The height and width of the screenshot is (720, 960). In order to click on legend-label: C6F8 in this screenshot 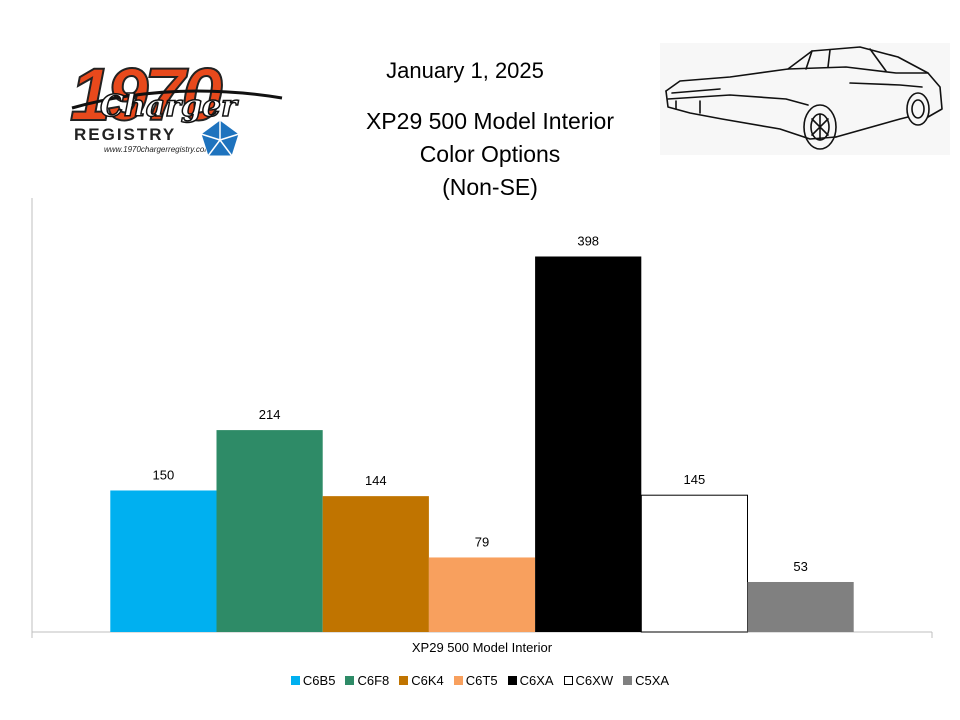, I will do `click(373, 680)`.